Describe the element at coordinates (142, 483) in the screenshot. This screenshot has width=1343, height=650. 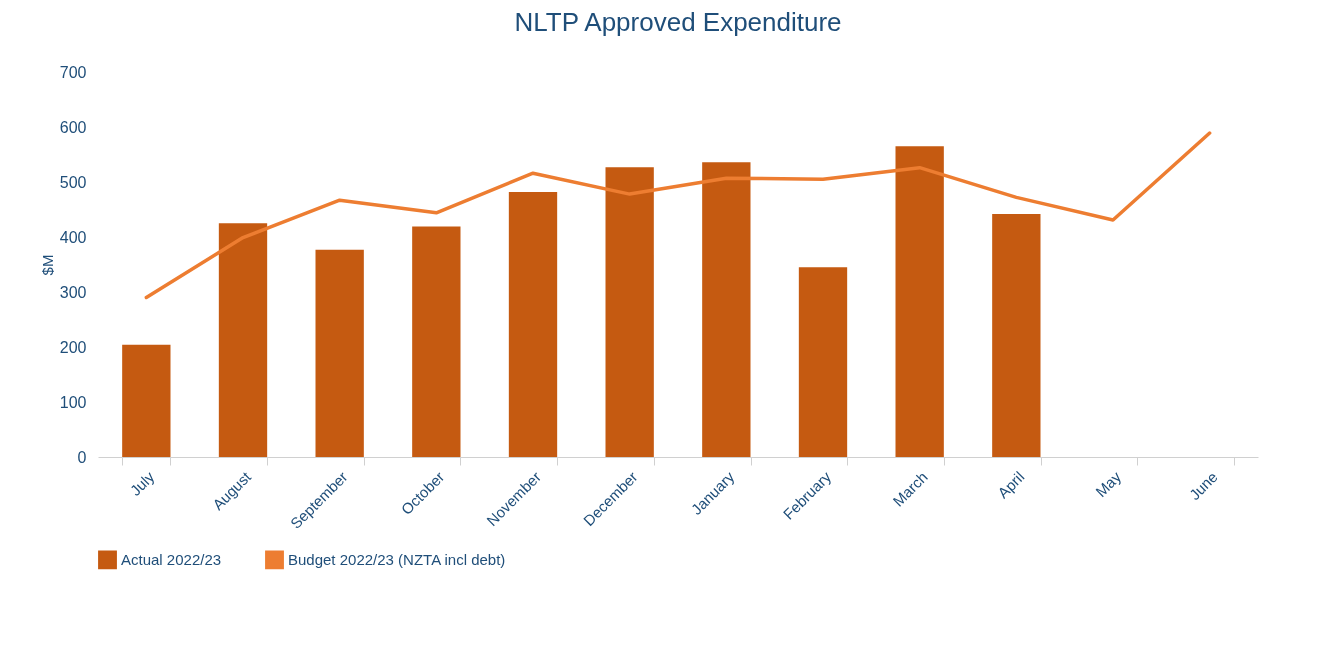
I see `x-tick-label: July` at that location.